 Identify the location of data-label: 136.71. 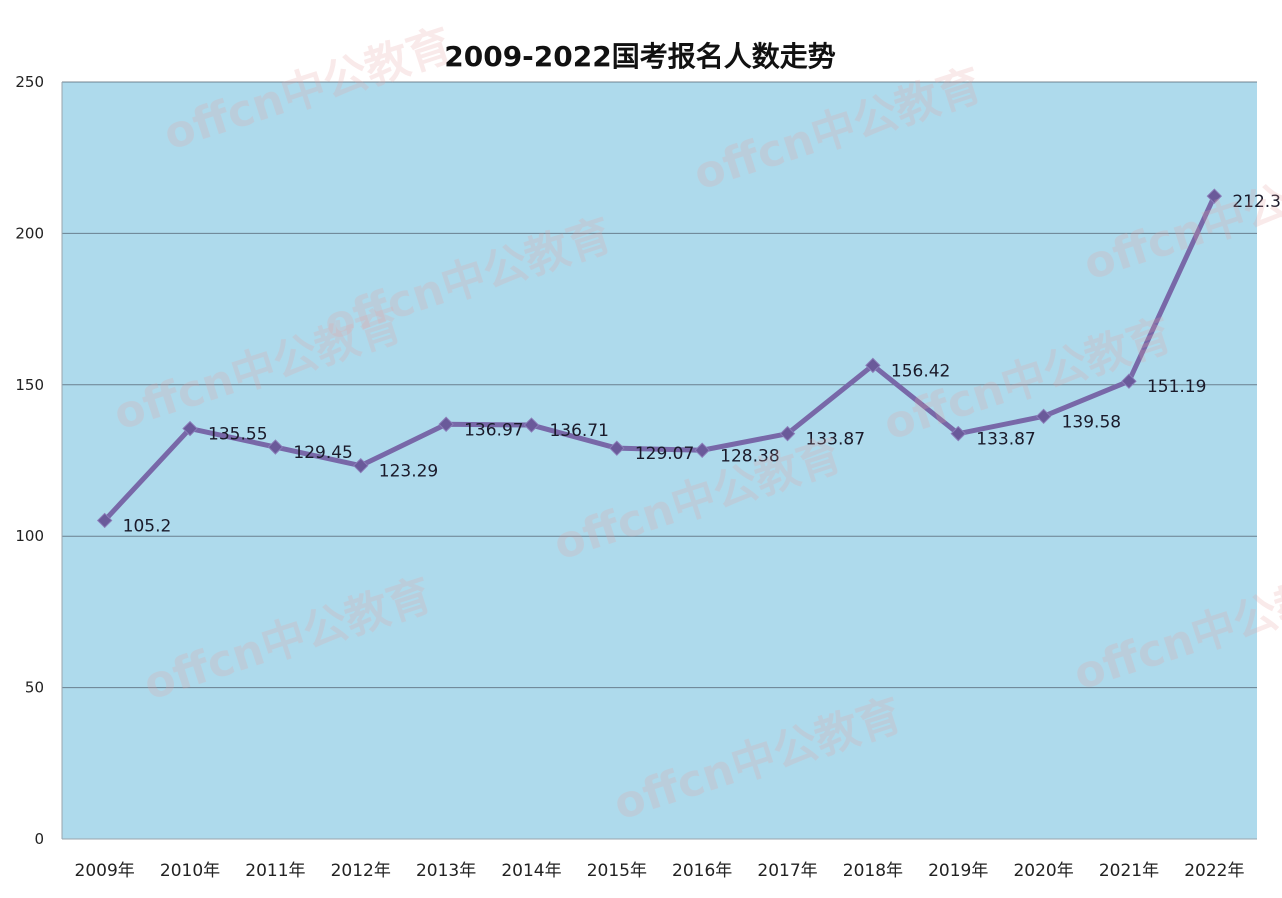
(578, 431).